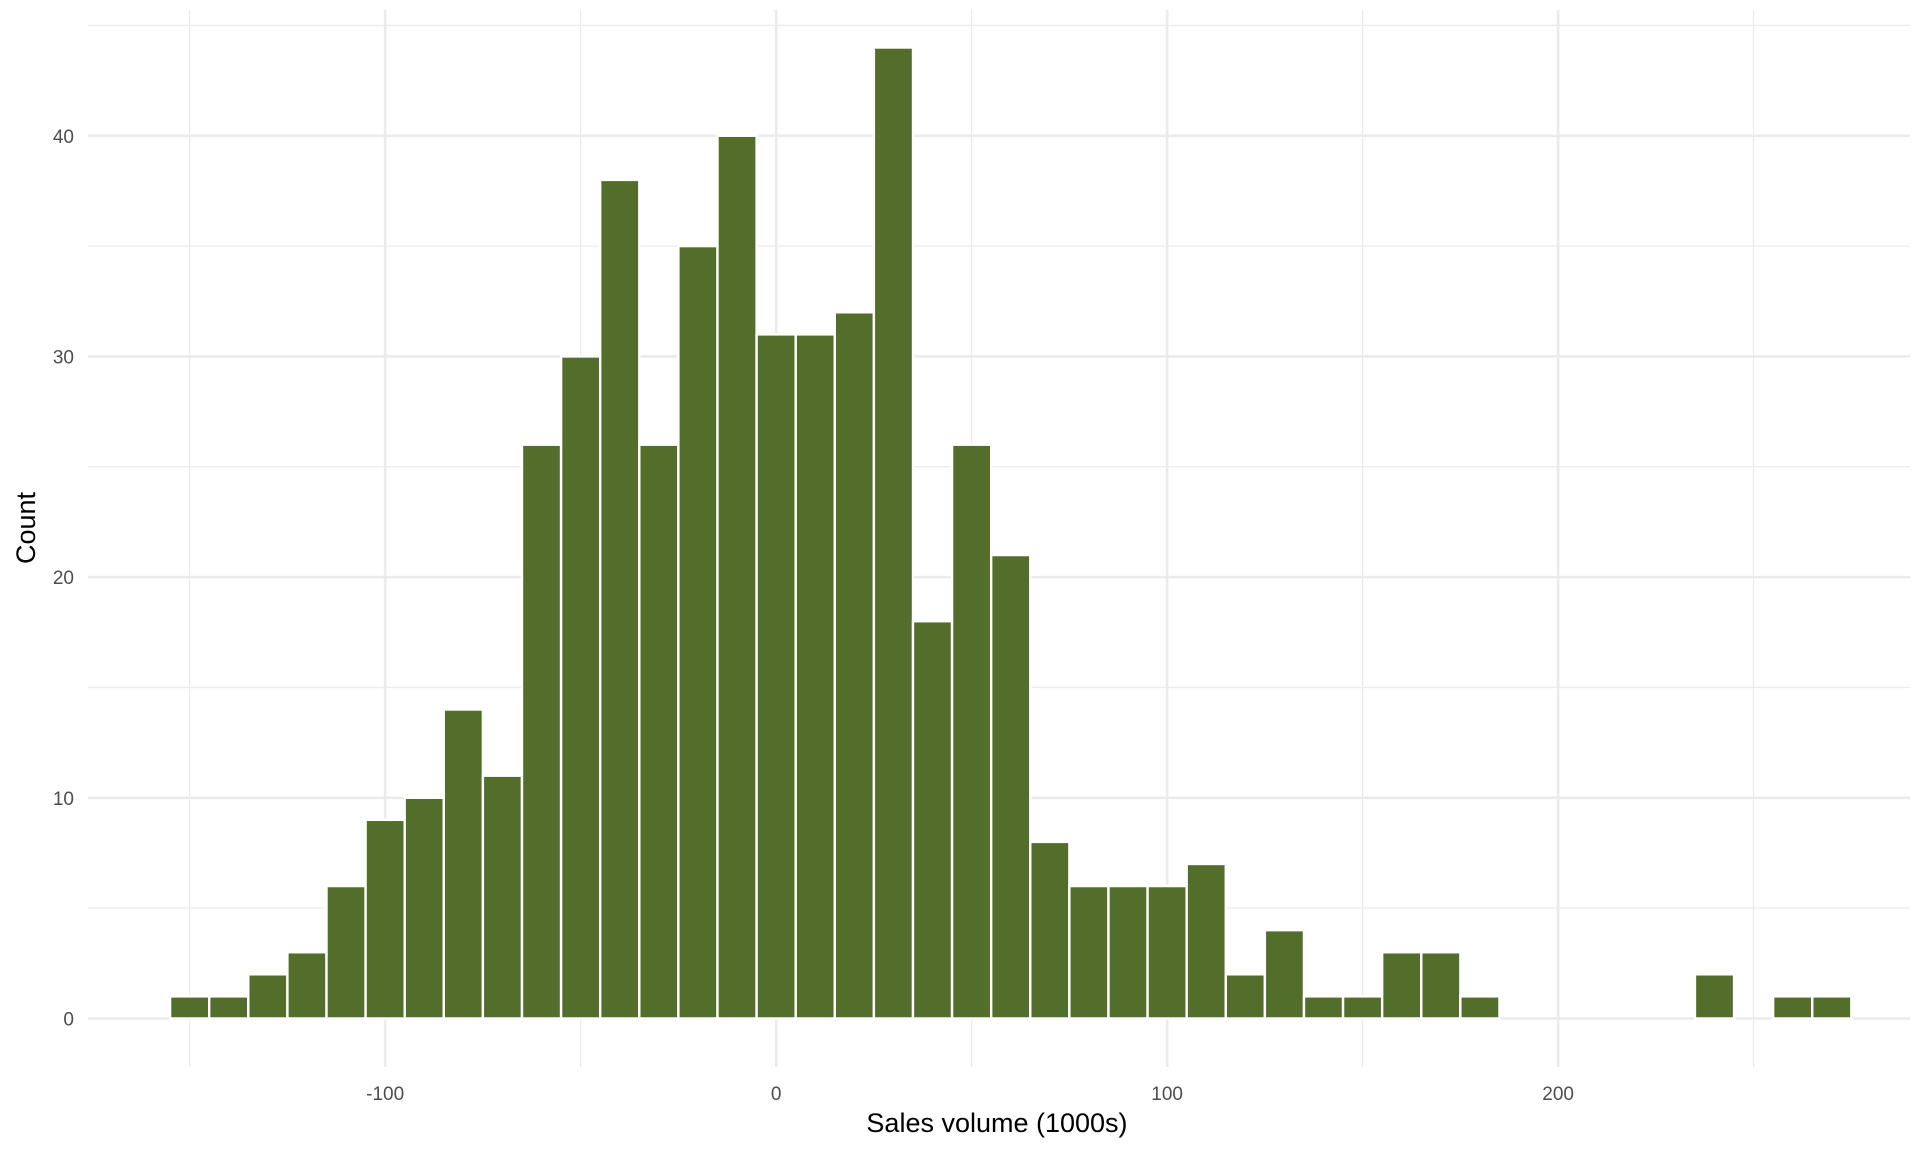  Describe the element at coordinates (970, 1094) in the screenshot. I see `x-axis-tick-labels: -100 0 100 200` at that location.